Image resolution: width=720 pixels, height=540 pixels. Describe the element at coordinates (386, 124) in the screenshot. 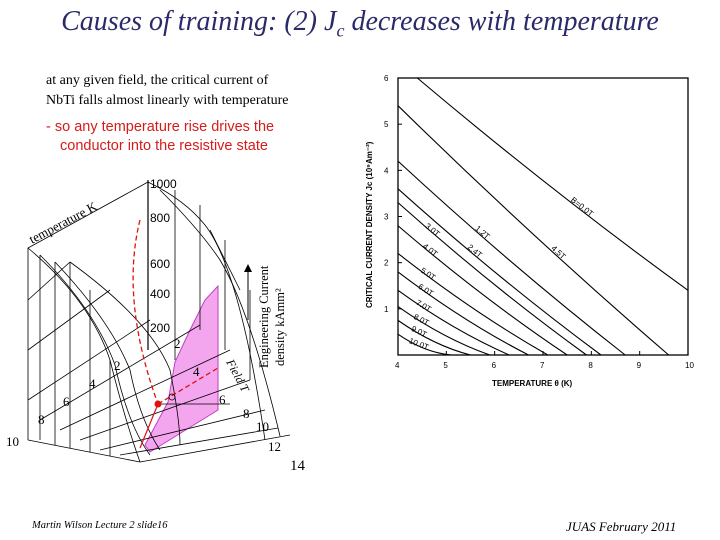

I see `y-tick-label-5: 5` at that location.